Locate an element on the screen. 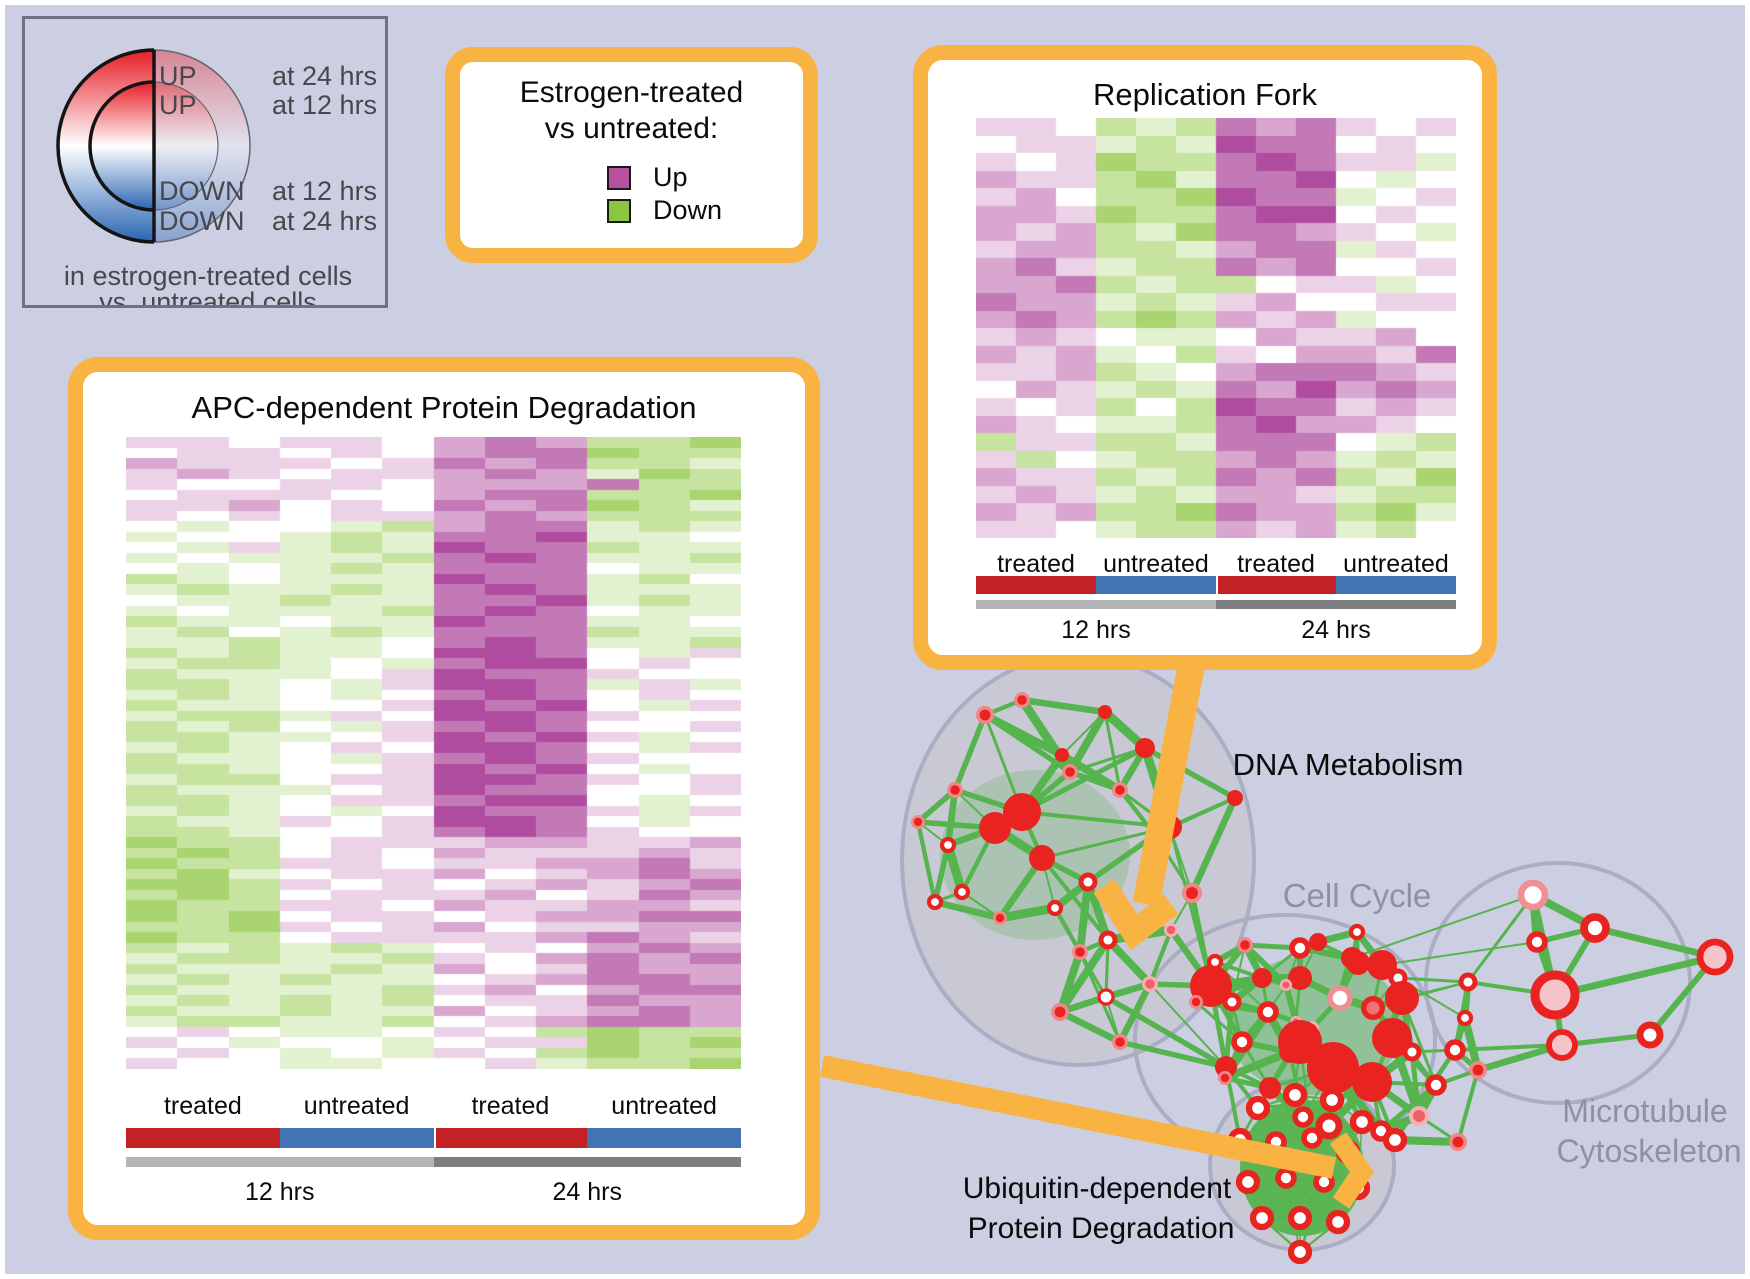 This screenshot has width=1750, height=1279. legend-down-label: Down is located at coordinates (688, 210).